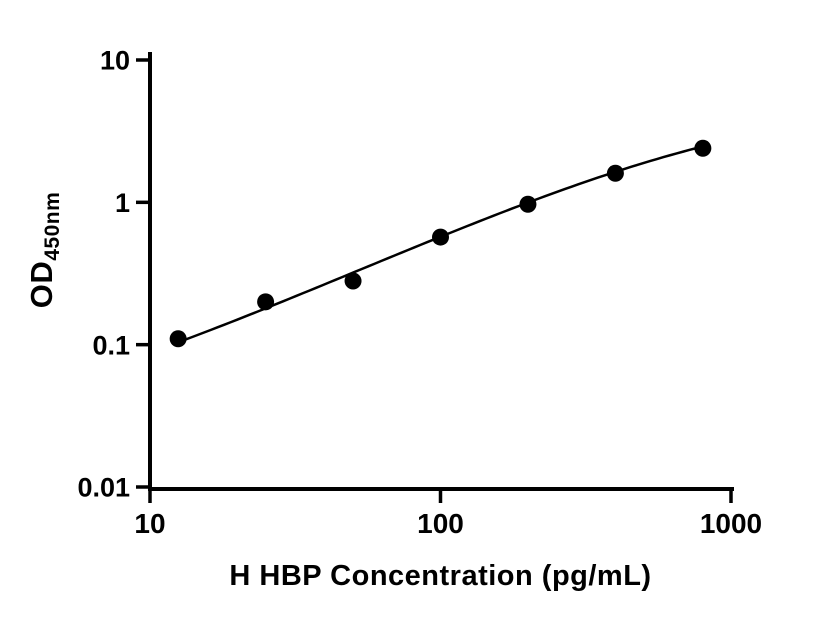  What do you see at coordinates (53, 226) in the screenshot?
I see `y-axis-label-subscript: 450nm` at bounding box center [53, 226].